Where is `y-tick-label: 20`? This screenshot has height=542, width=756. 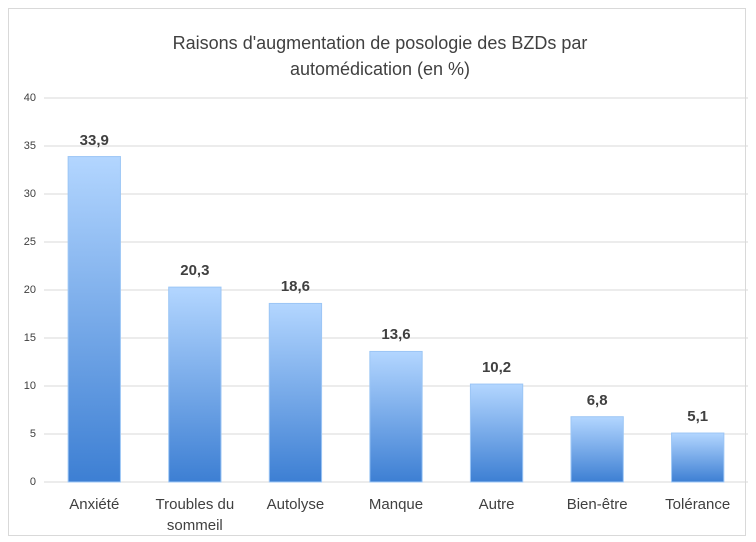 y-tick-label: 20 is located at coordinates (29, 290).